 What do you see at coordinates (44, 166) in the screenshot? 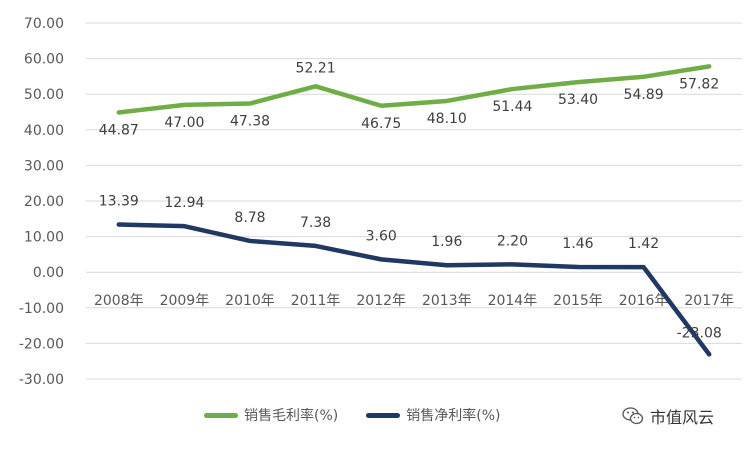
I see `y-tick-label: 30.00` at bounding box center [44, 166].